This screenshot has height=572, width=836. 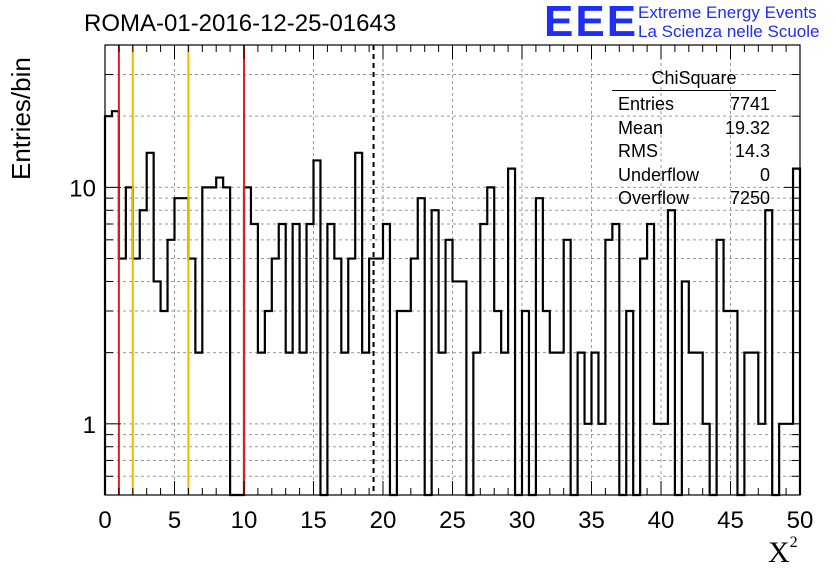 I want to click on y-axis-label: Entries/bin, so click(x=21, y=118).